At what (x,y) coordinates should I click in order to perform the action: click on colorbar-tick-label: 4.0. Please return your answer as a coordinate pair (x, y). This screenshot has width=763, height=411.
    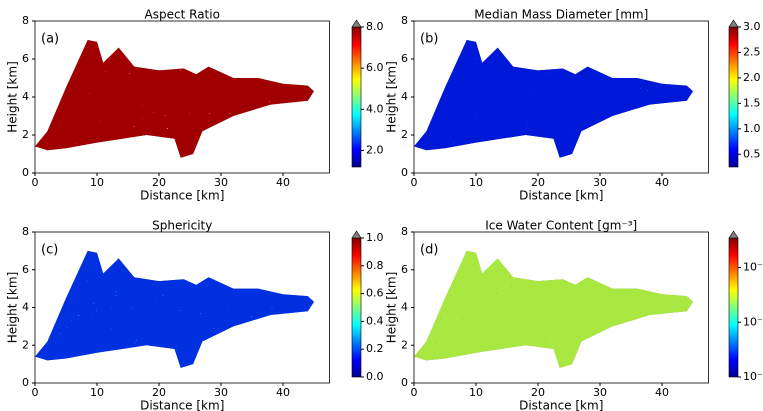
    Looking at the image, I should click on (375, 108).